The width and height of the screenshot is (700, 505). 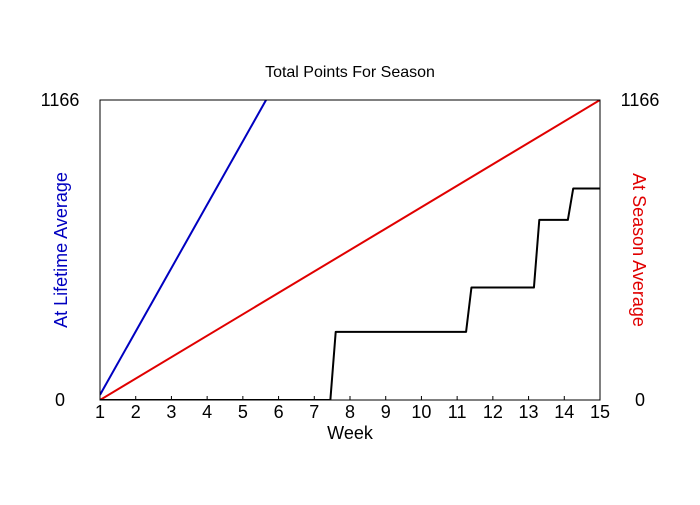 What do you see at coordinates (421, 412) in the screenshot?
I see `x-tick-label: 10` at bounding box center [421, 412].